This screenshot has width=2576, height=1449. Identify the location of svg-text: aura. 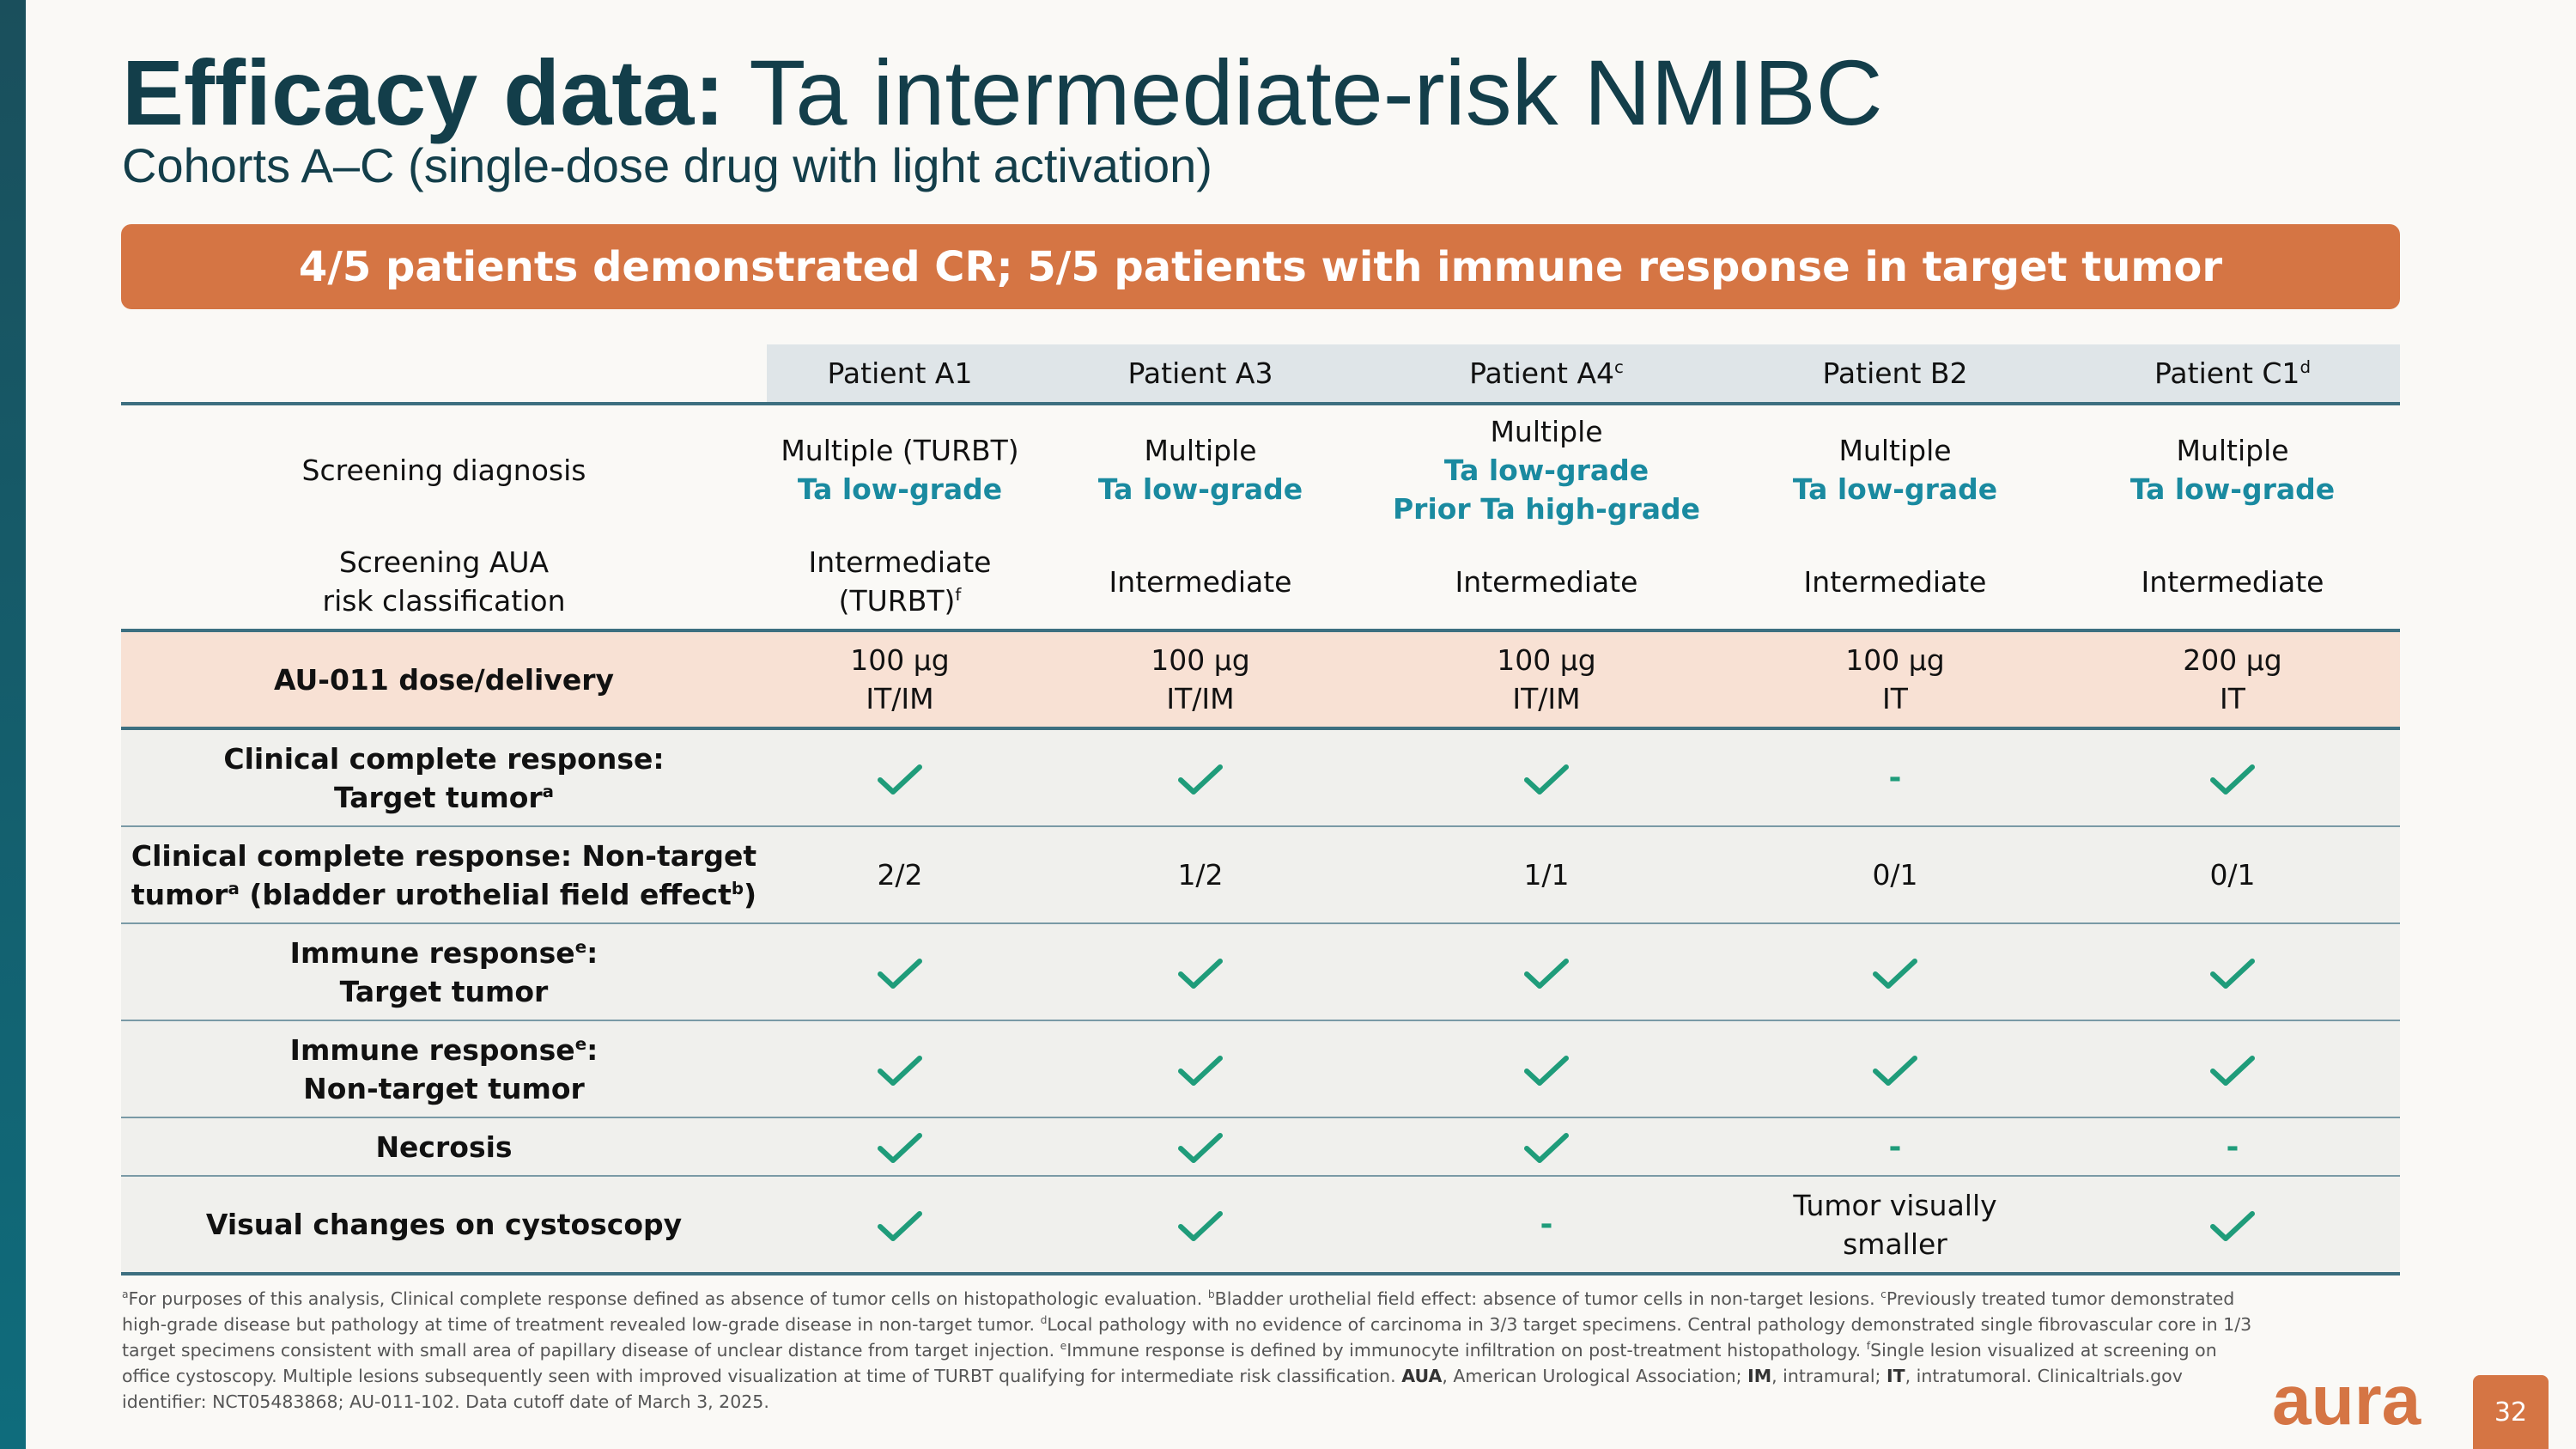
(2347, 1401).